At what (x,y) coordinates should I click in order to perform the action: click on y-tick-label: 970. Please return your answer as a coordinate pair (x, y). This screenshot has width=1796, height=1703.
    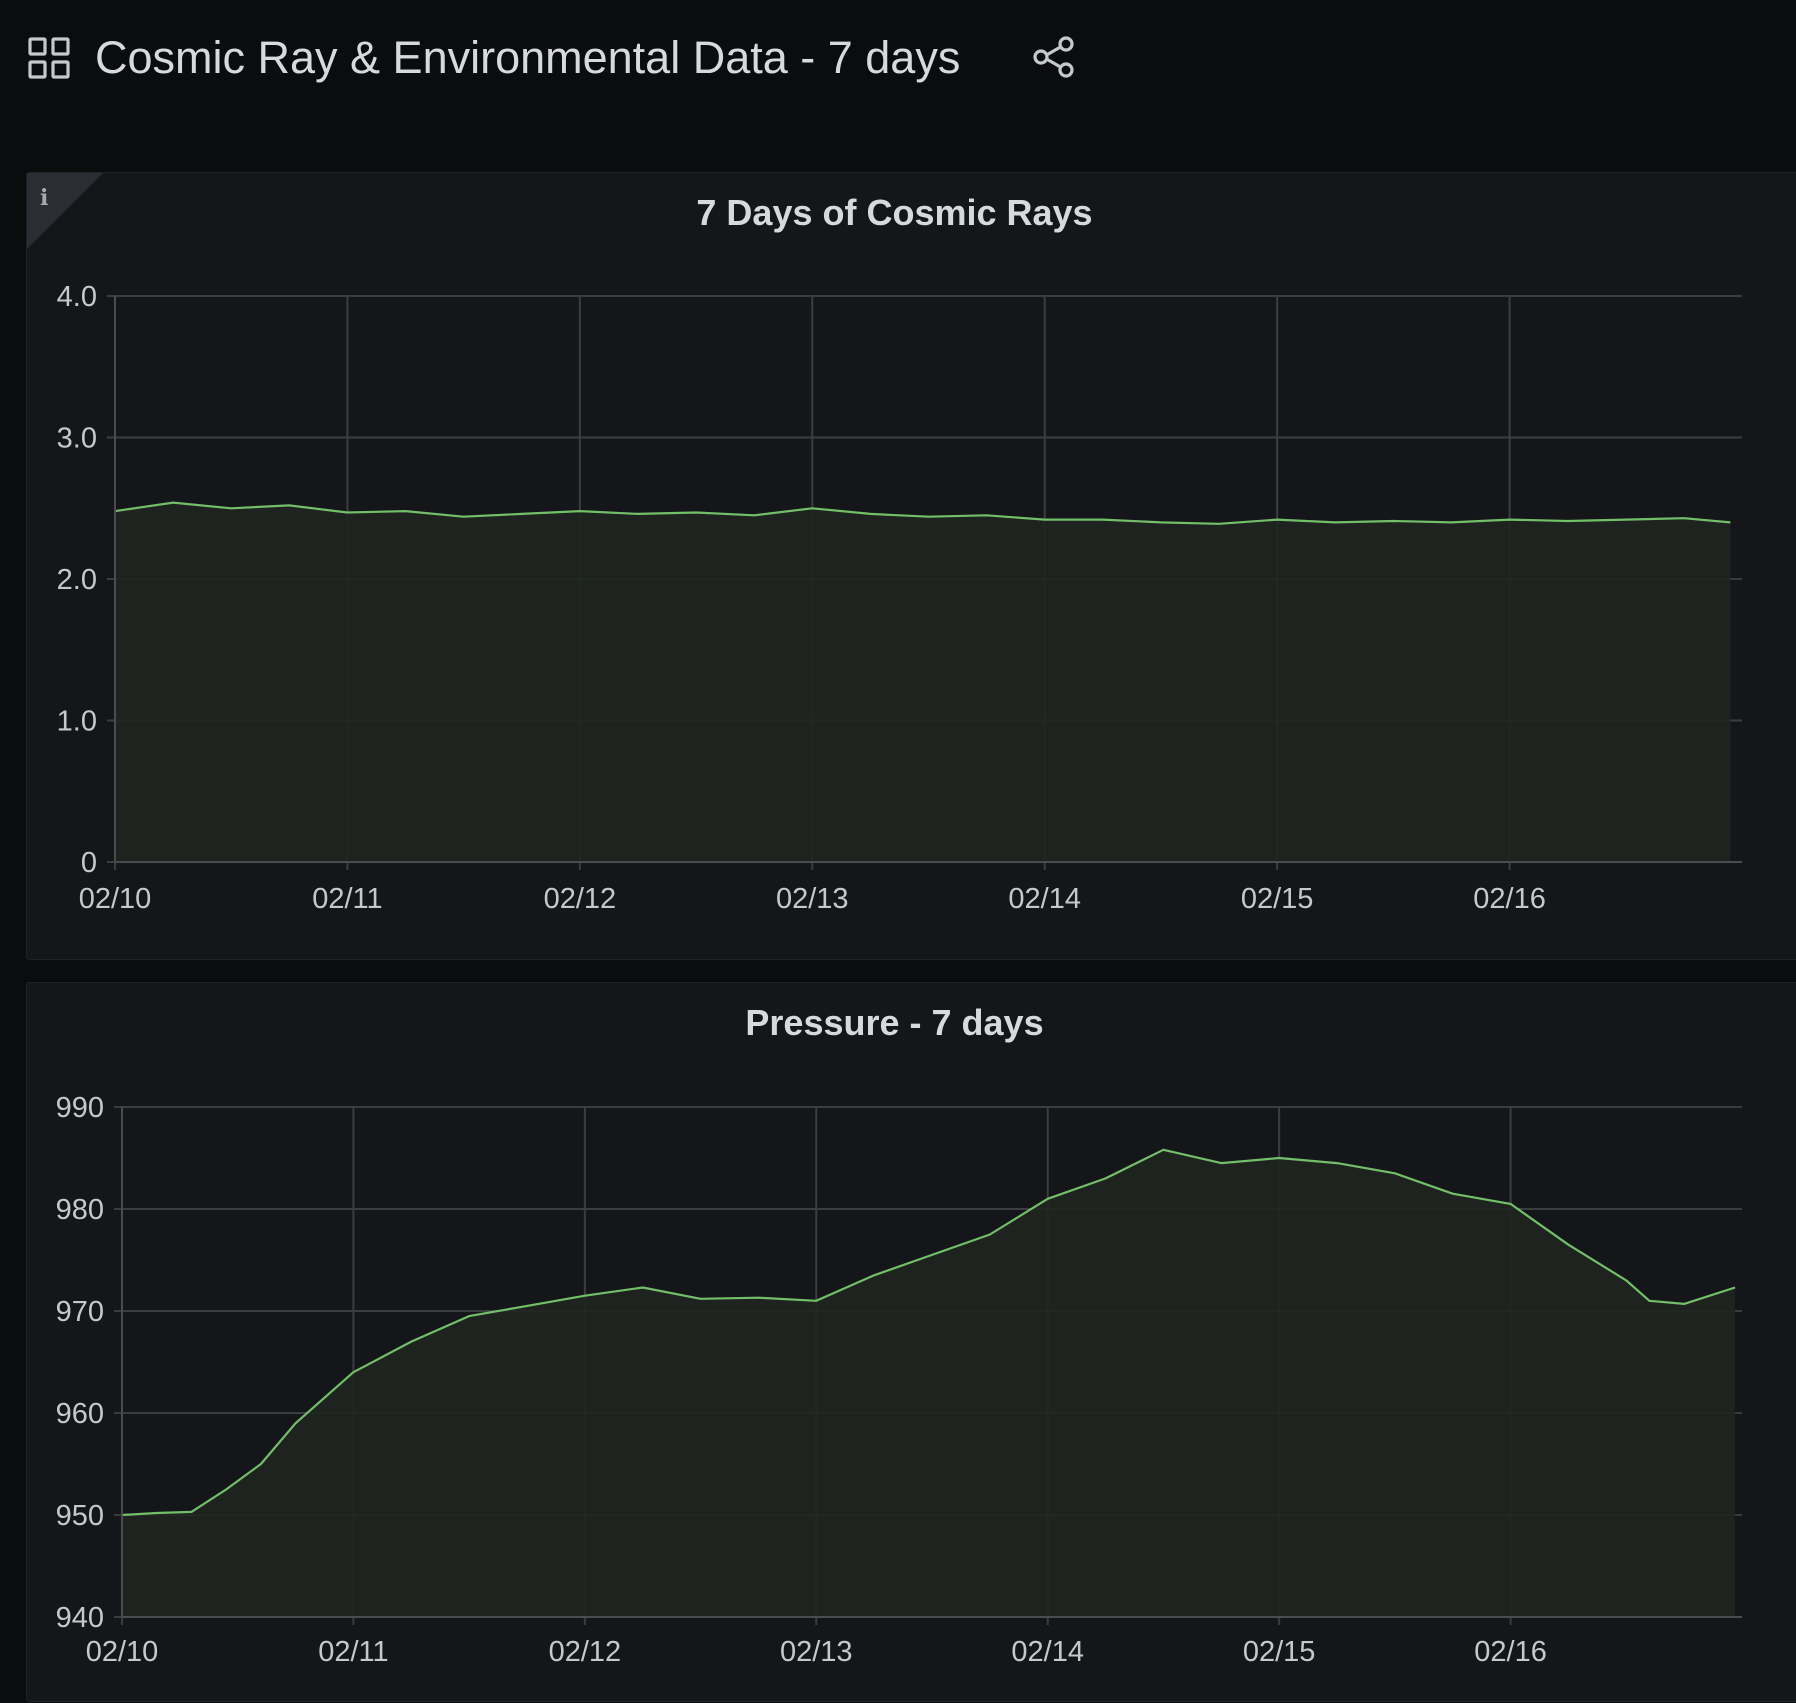
    Looking at the image, I should click on (80, 1312).